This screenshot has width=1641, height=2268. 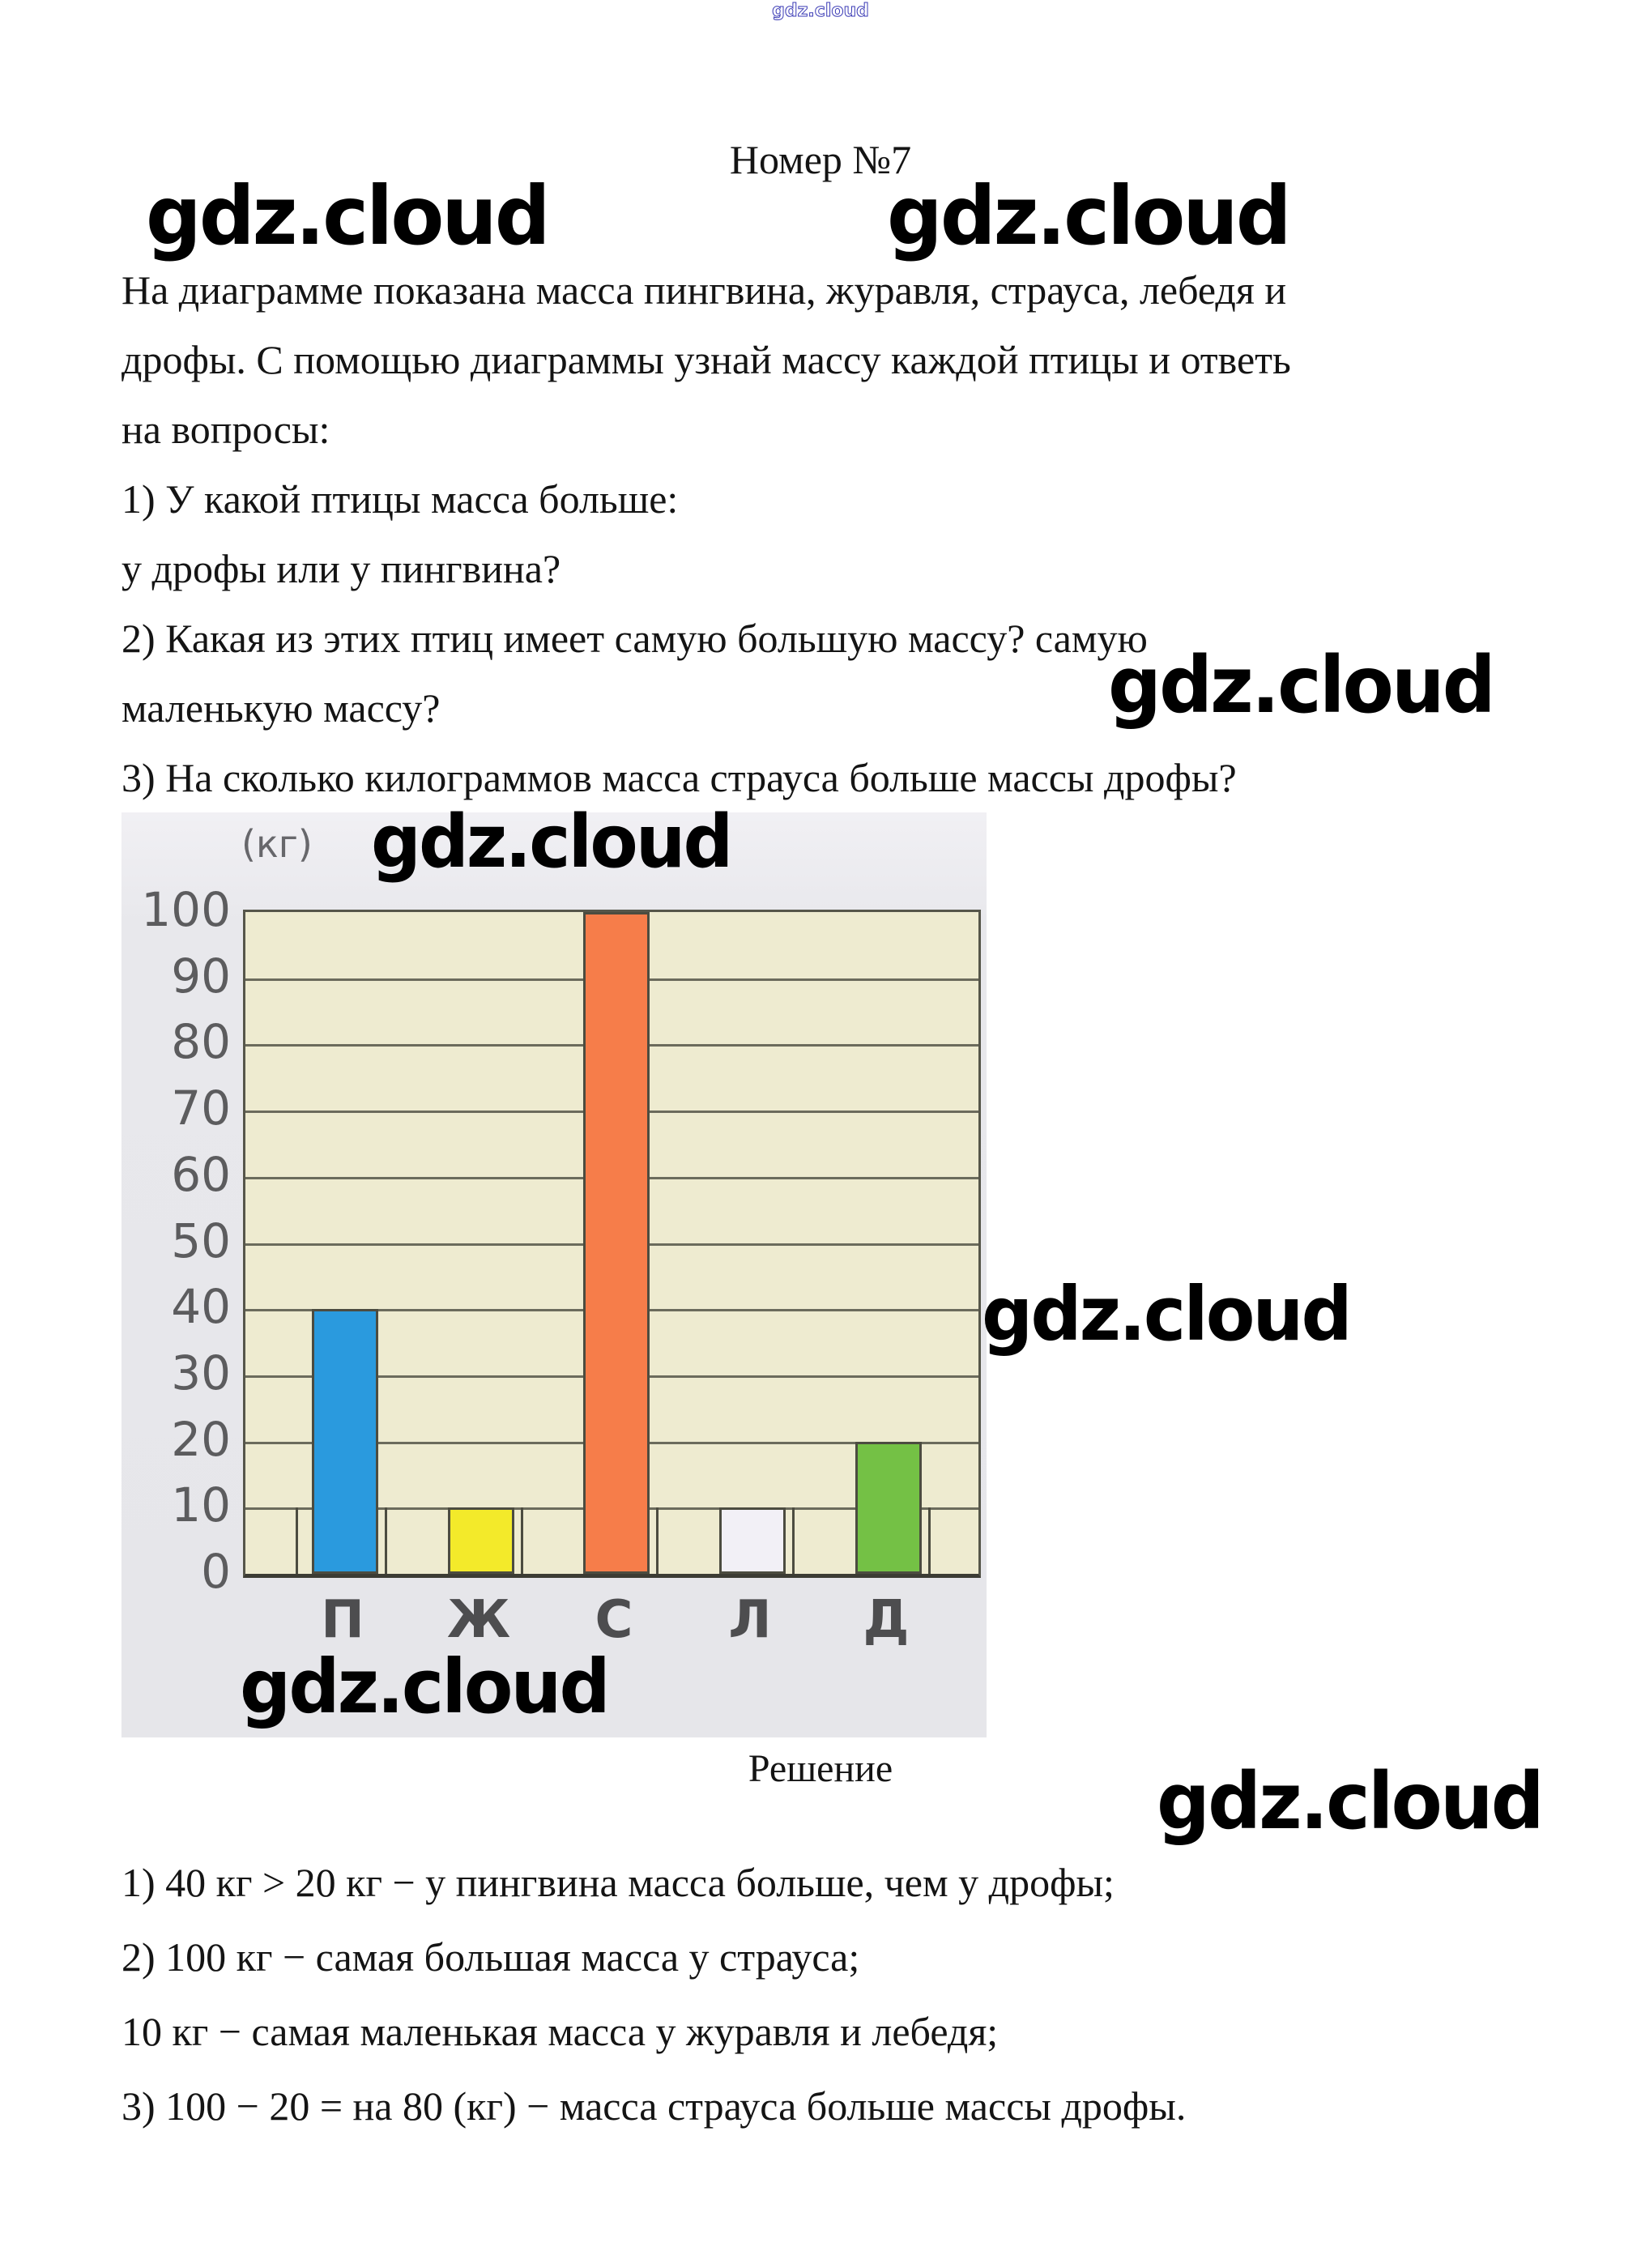 What do you see at coordinates (201, 1439) in the screenshot?
I see `y-tick-label: 20` at bounding box center [201, 1439].